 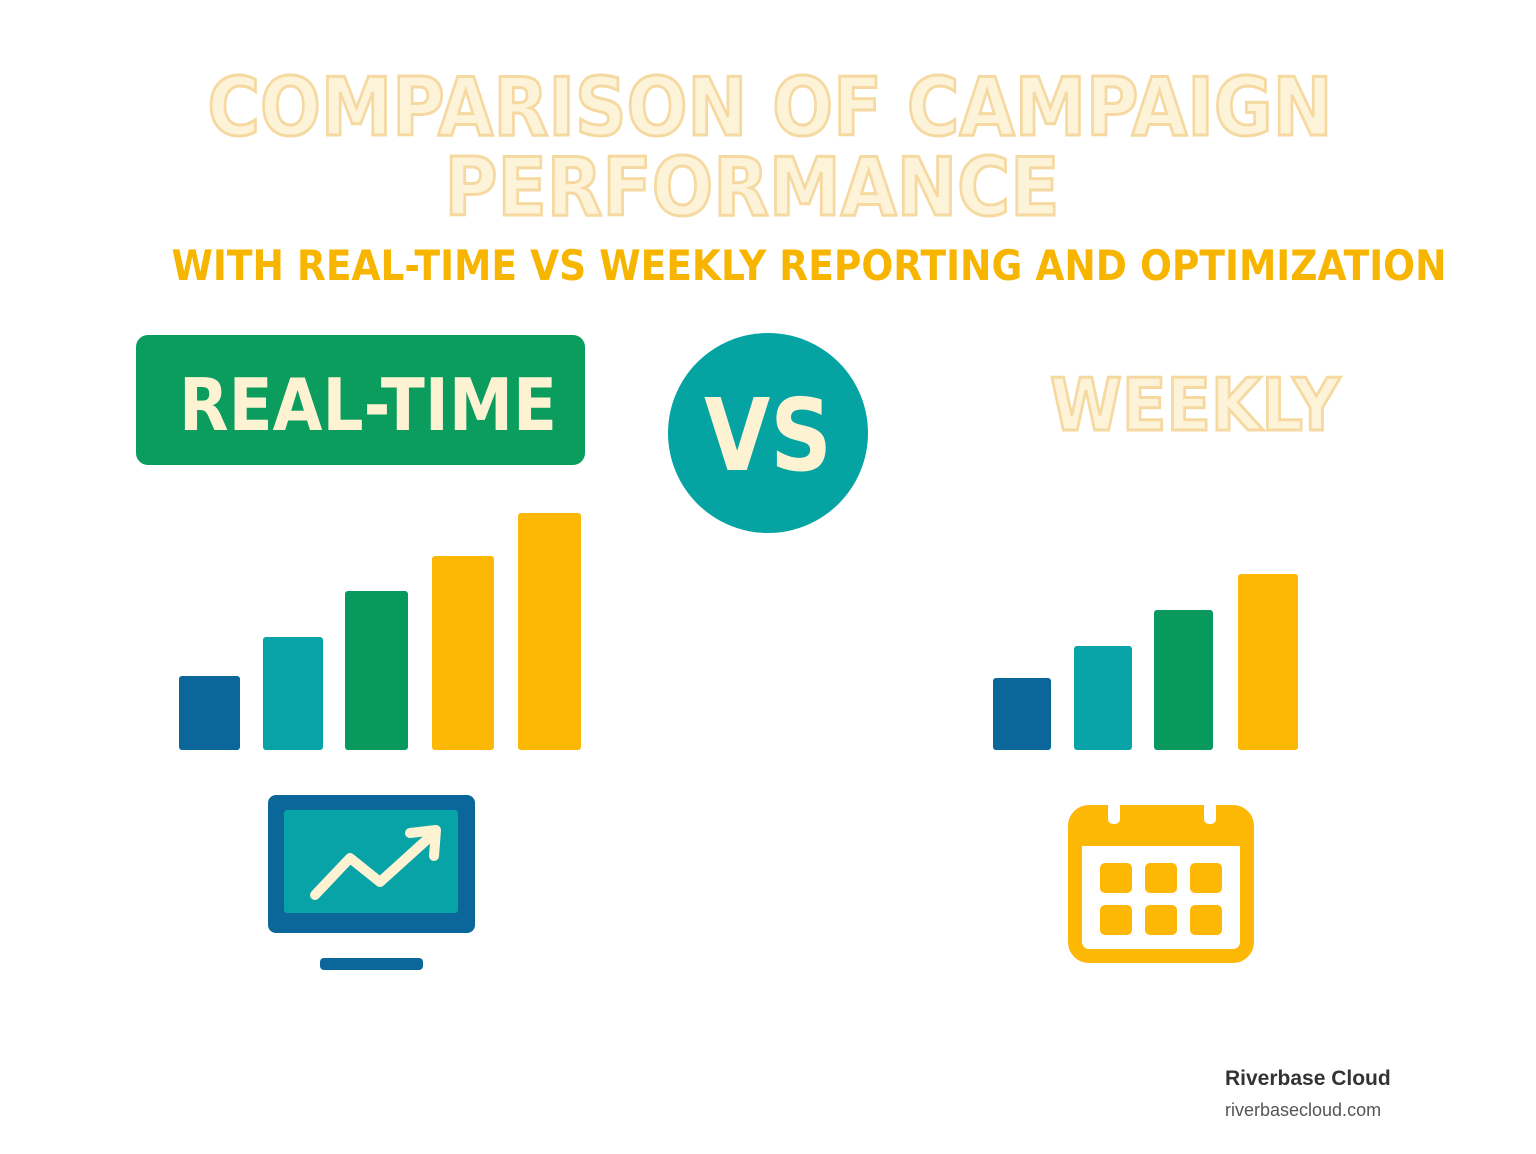 What do you see at coordinates (752, 187) in the screenshot?
I see `title-line: PERFORMANCE` at bounding box center [752, 187].